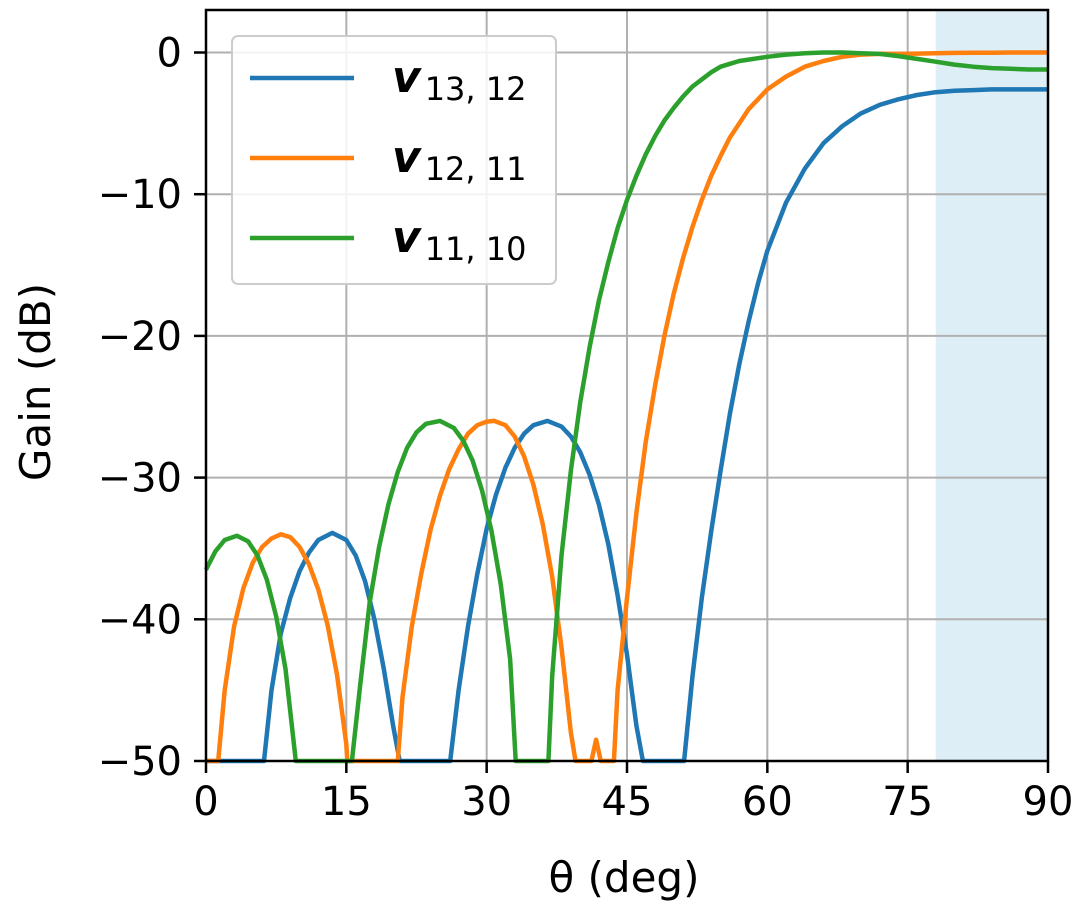 This screenshot has width=1092, height=910. I want to click on y-tick-label: −20, so click(140, 337).